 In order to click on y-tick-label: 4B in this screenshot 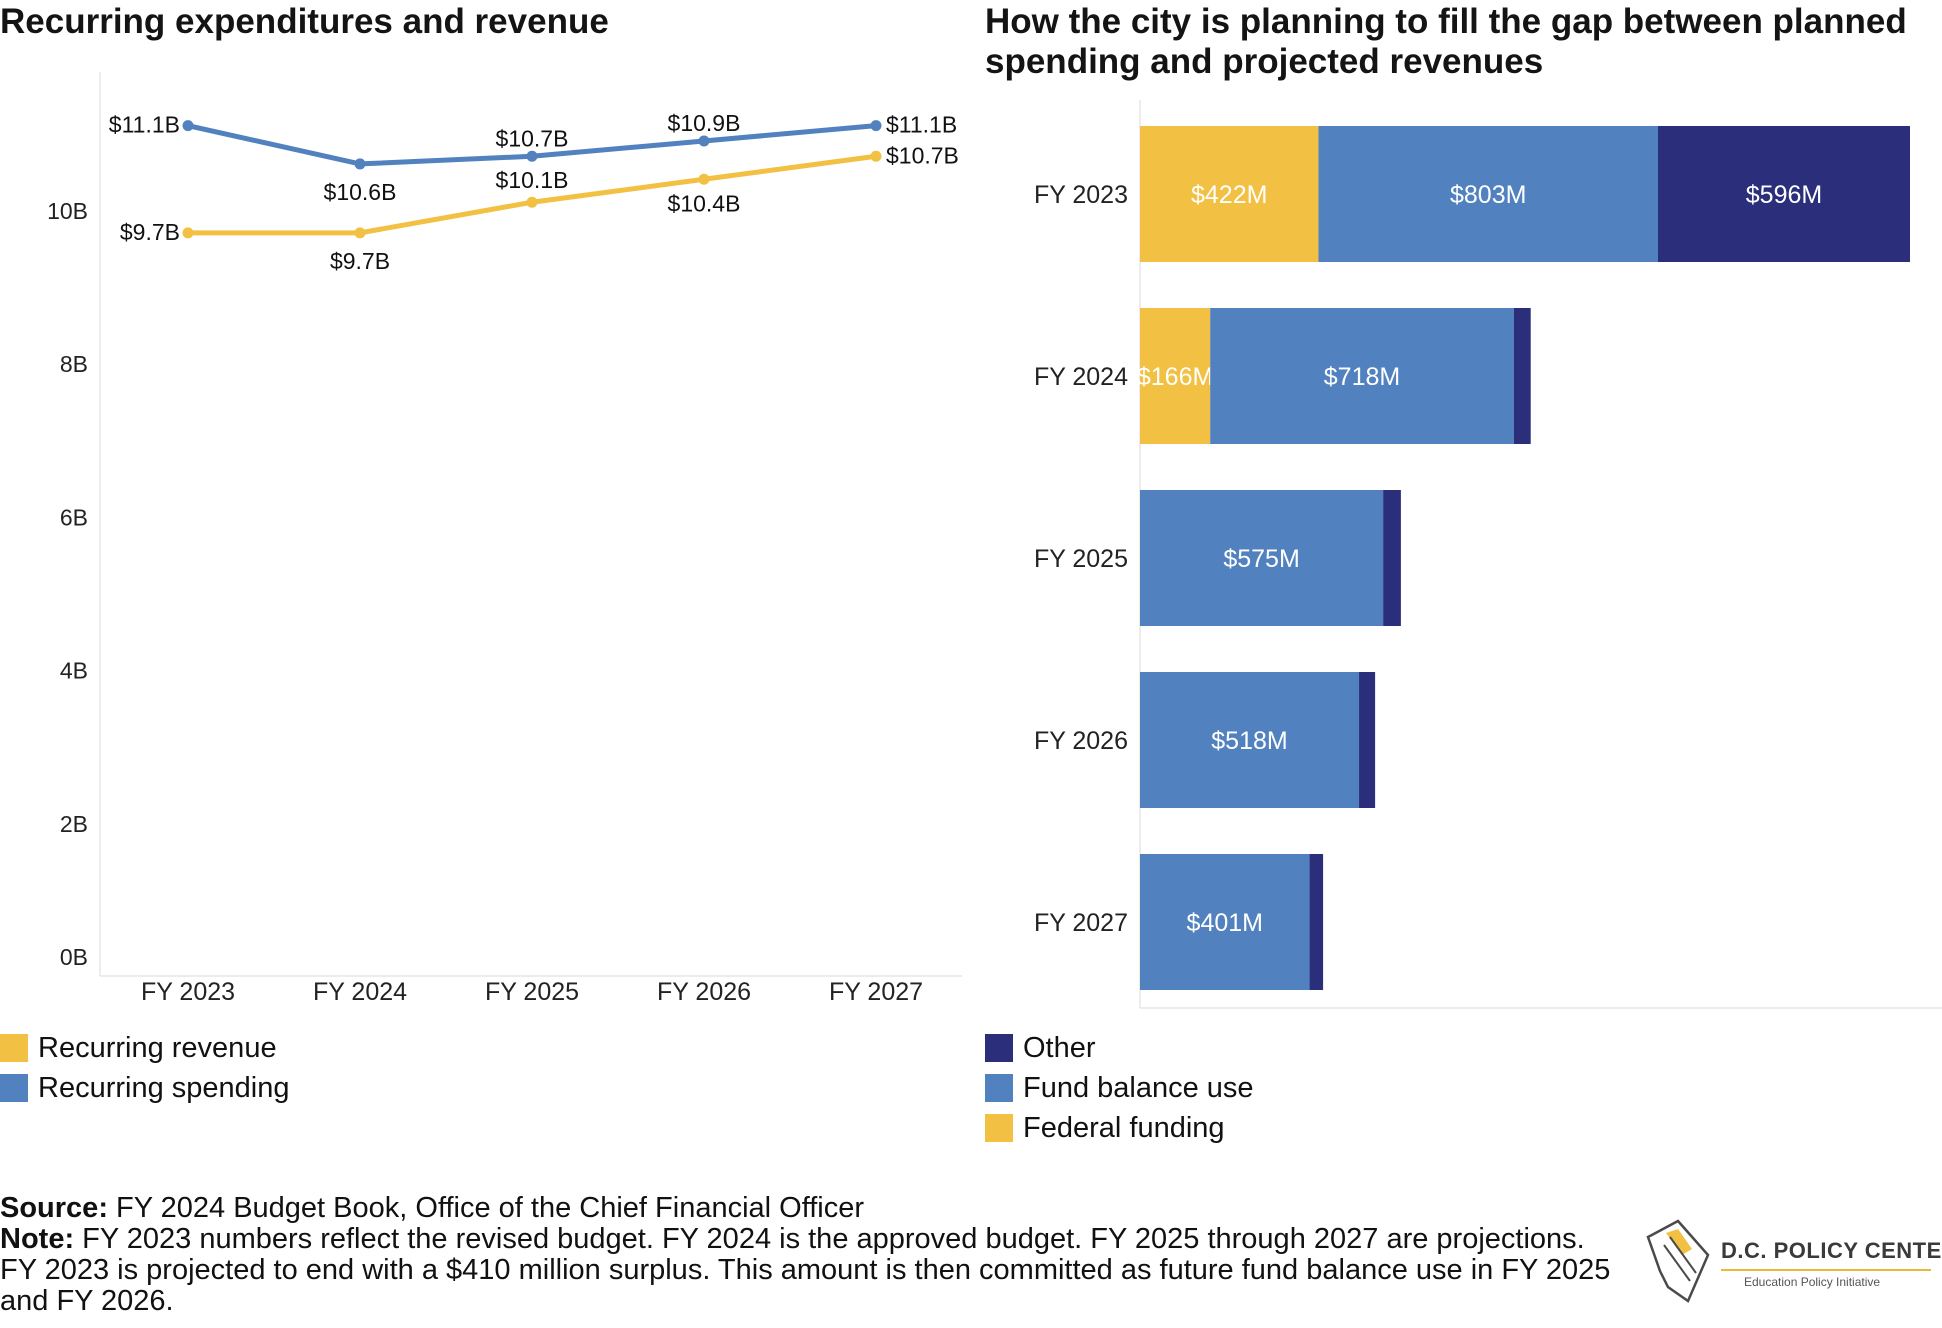, I will do `click(74, 671)`.